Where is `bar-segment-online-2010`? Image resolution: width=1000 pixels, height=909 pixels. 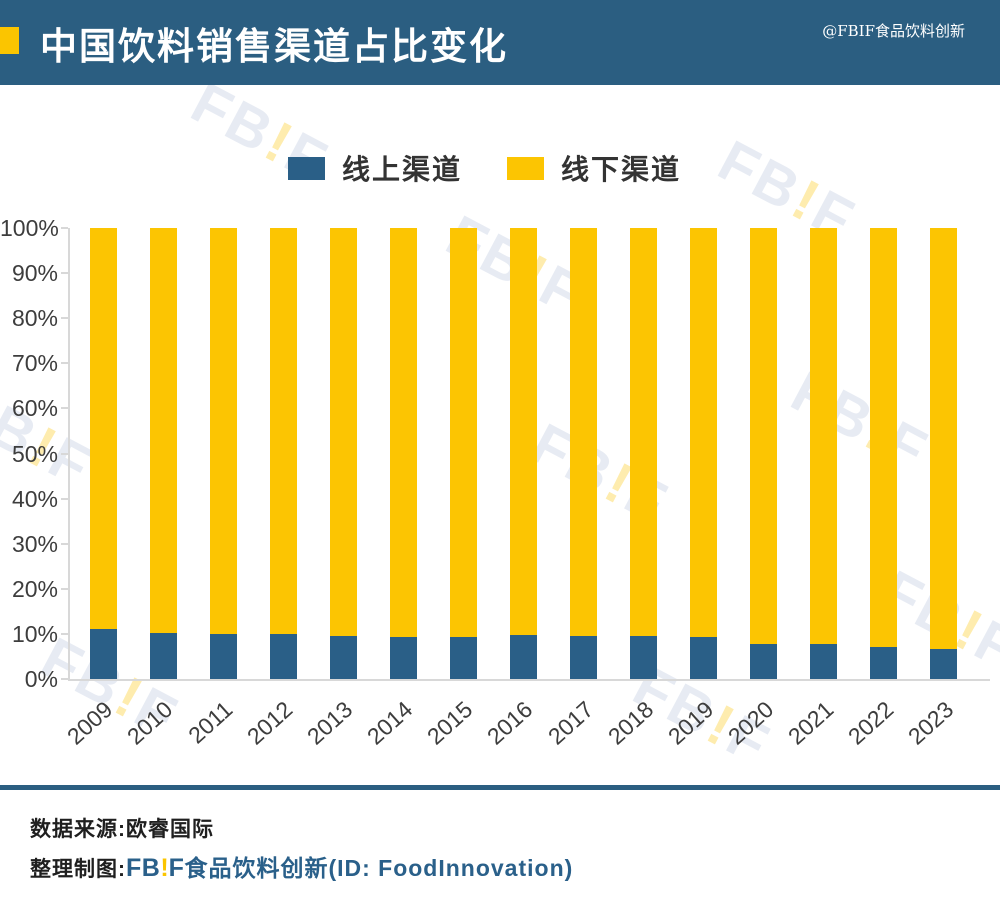 bar-segment-online-2010 is located at coordinates (163, 655).